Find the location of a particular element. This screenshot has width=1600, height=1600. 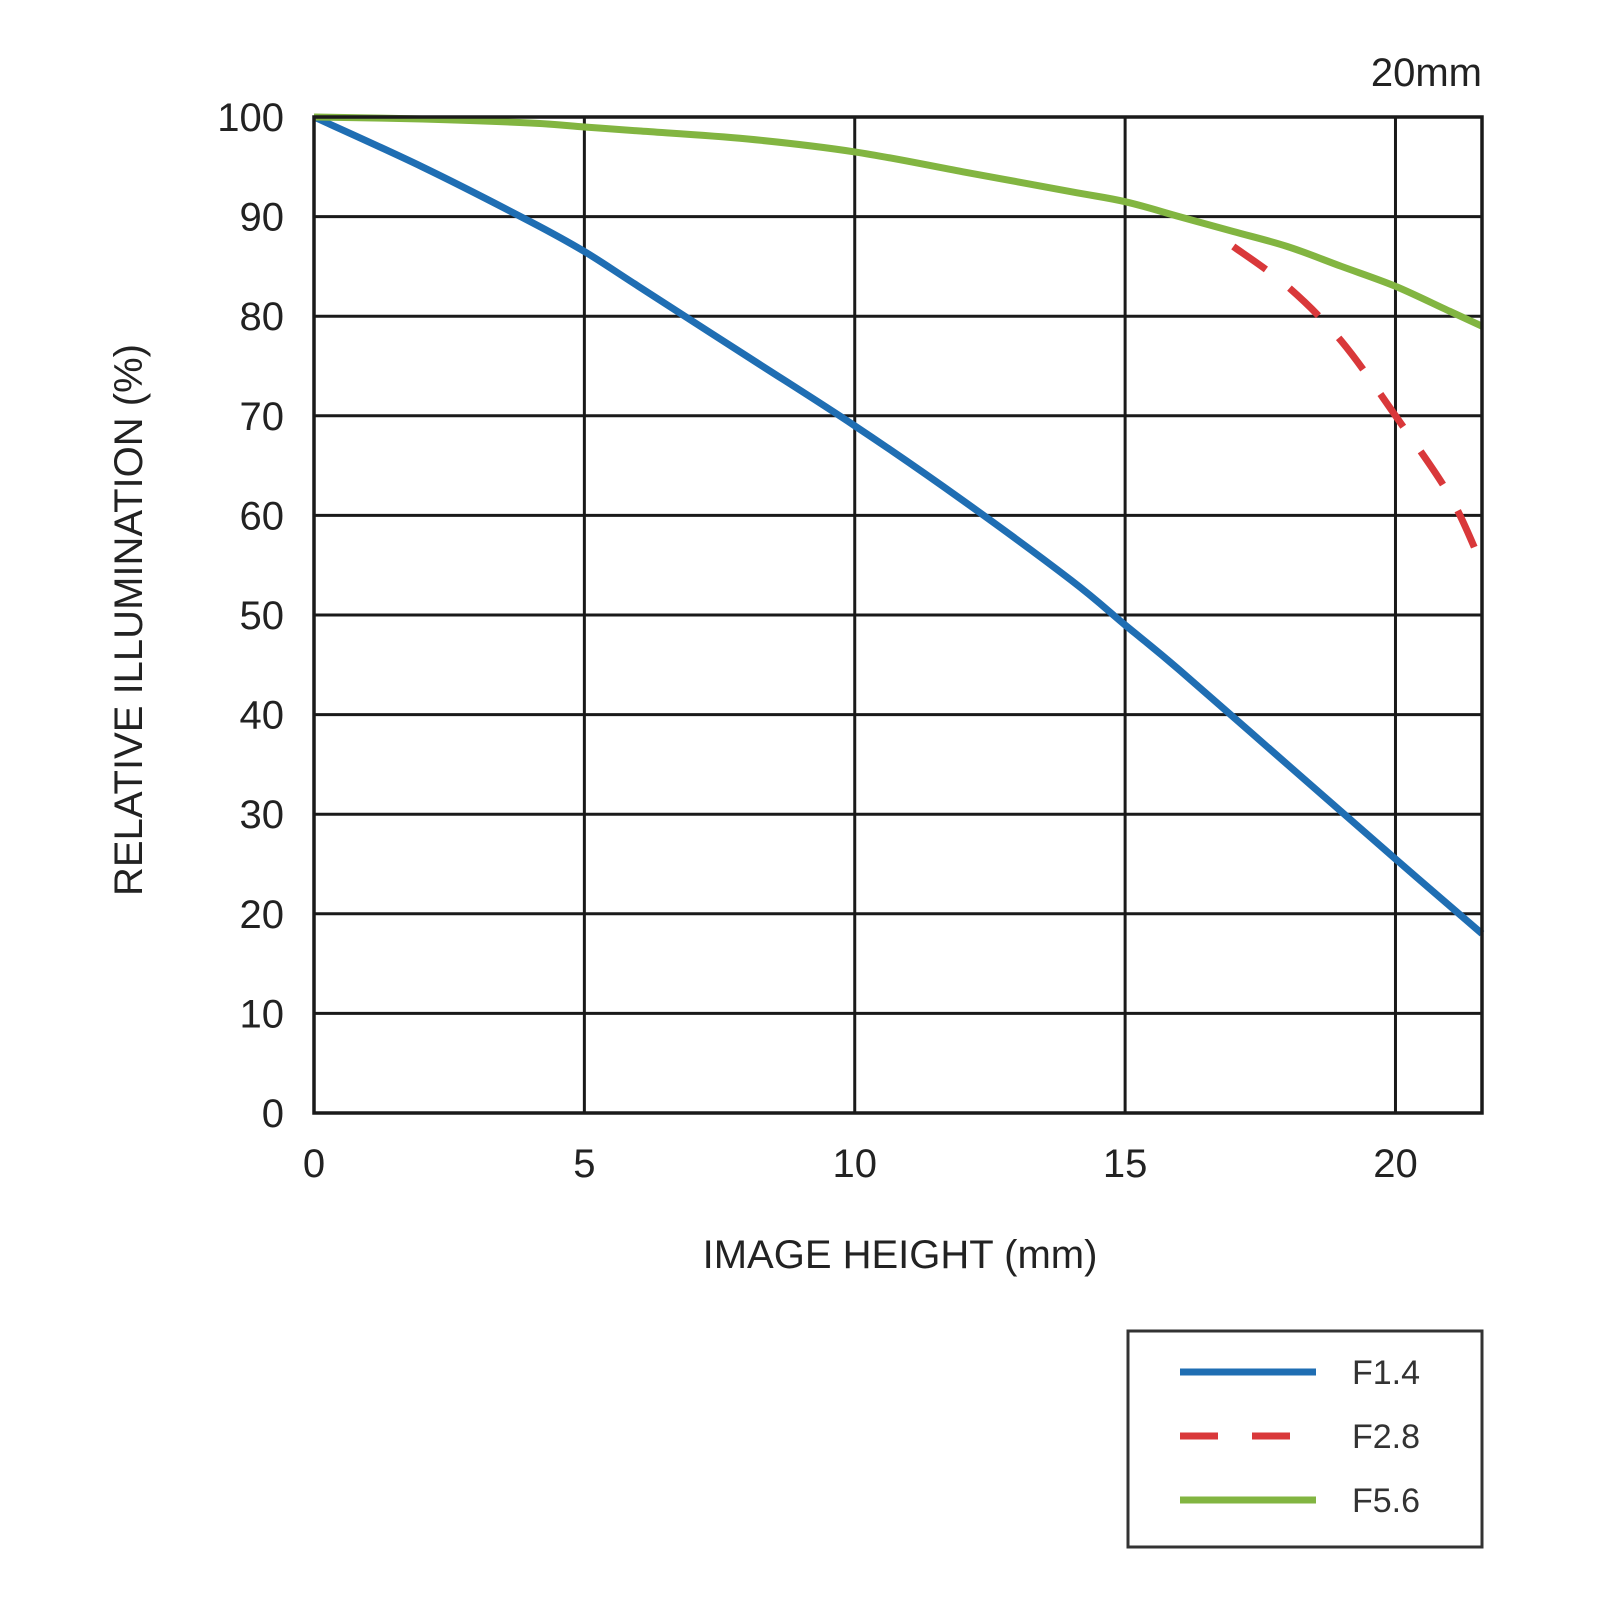

legend-label: F2.8 is located at coordinates (1386, 1437).